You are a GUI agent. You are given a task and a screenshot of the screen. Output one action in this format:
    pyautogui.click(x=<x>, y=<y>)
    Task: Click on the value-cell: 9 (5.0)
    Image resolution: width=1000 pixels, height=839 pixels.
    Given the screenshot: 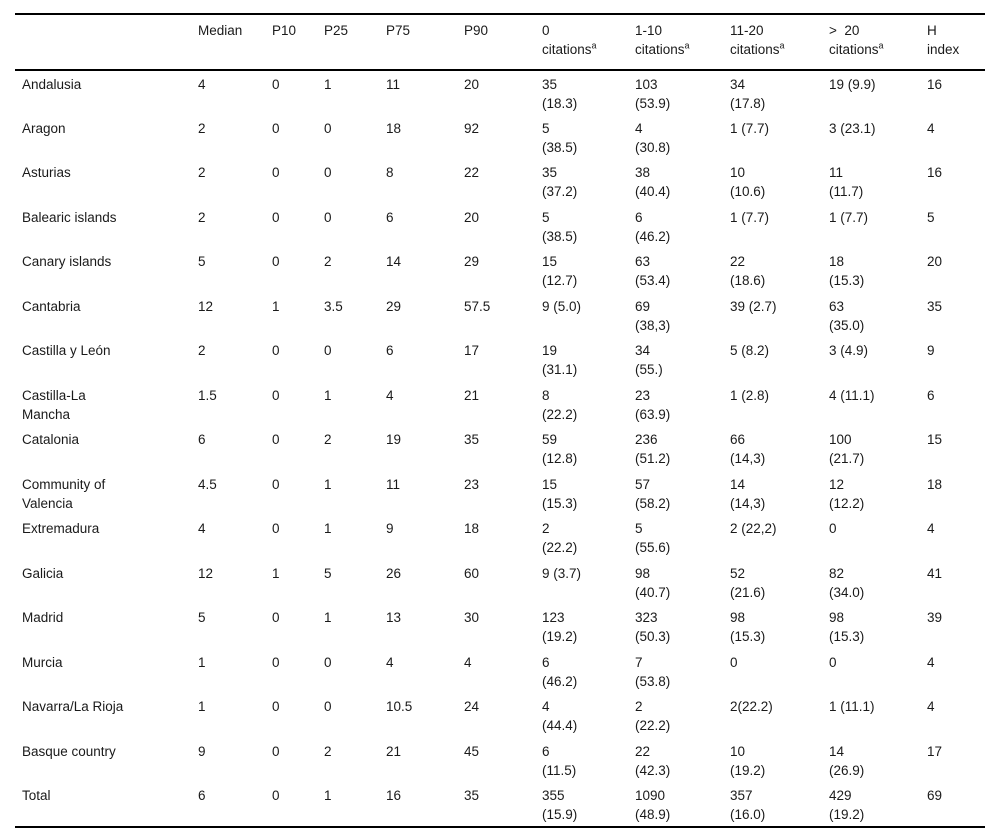 What is the action you would take?
    pyautogui.click(x=562, y=306)
    